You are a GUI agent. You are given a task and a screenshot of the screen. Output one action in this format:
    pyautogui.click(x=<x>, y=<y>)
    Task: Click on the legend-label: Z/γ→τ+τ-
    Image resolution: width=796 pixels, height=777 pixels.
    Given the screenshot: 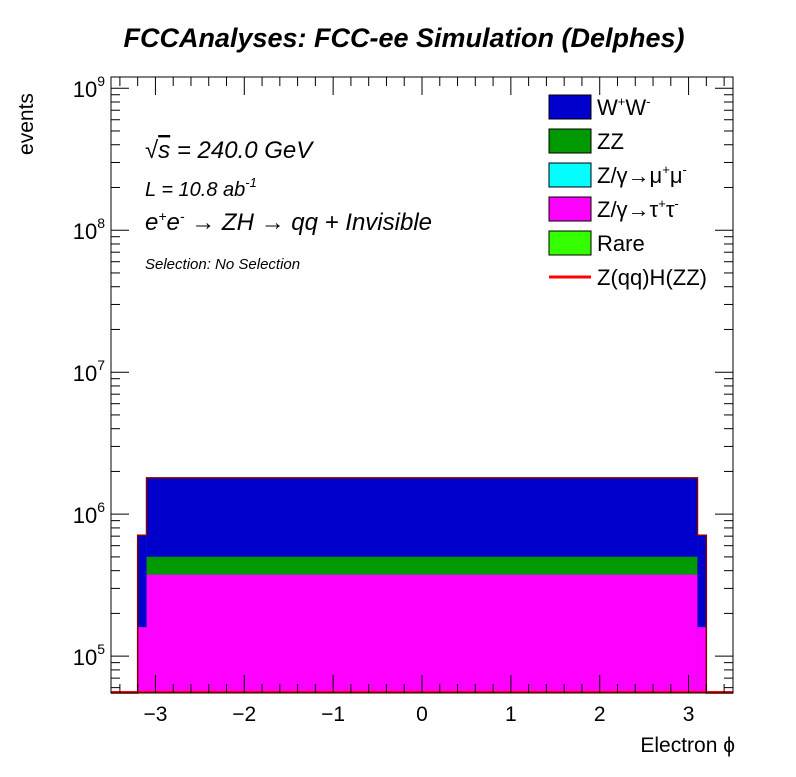 What is the action you would take?
    pyautogui.click(x=638, y=209)
    